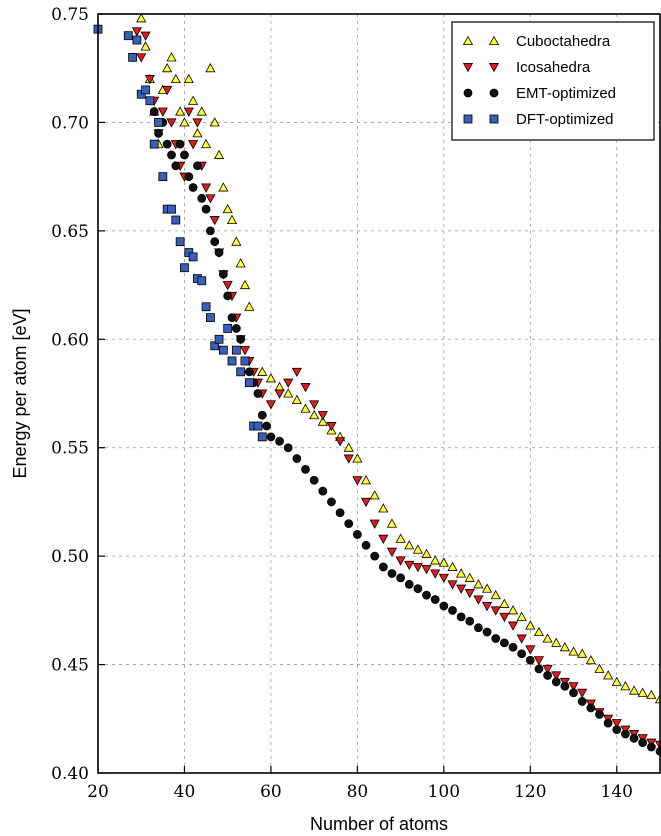 The width and height of the screenshot is (661, 836). Describe the element at coordinates (78, 394) in the screenshot. I see `y-axis-ticks: 0.40 0.45 0.50 0.55 0.60 0.65 0.70 0.75` at that location.